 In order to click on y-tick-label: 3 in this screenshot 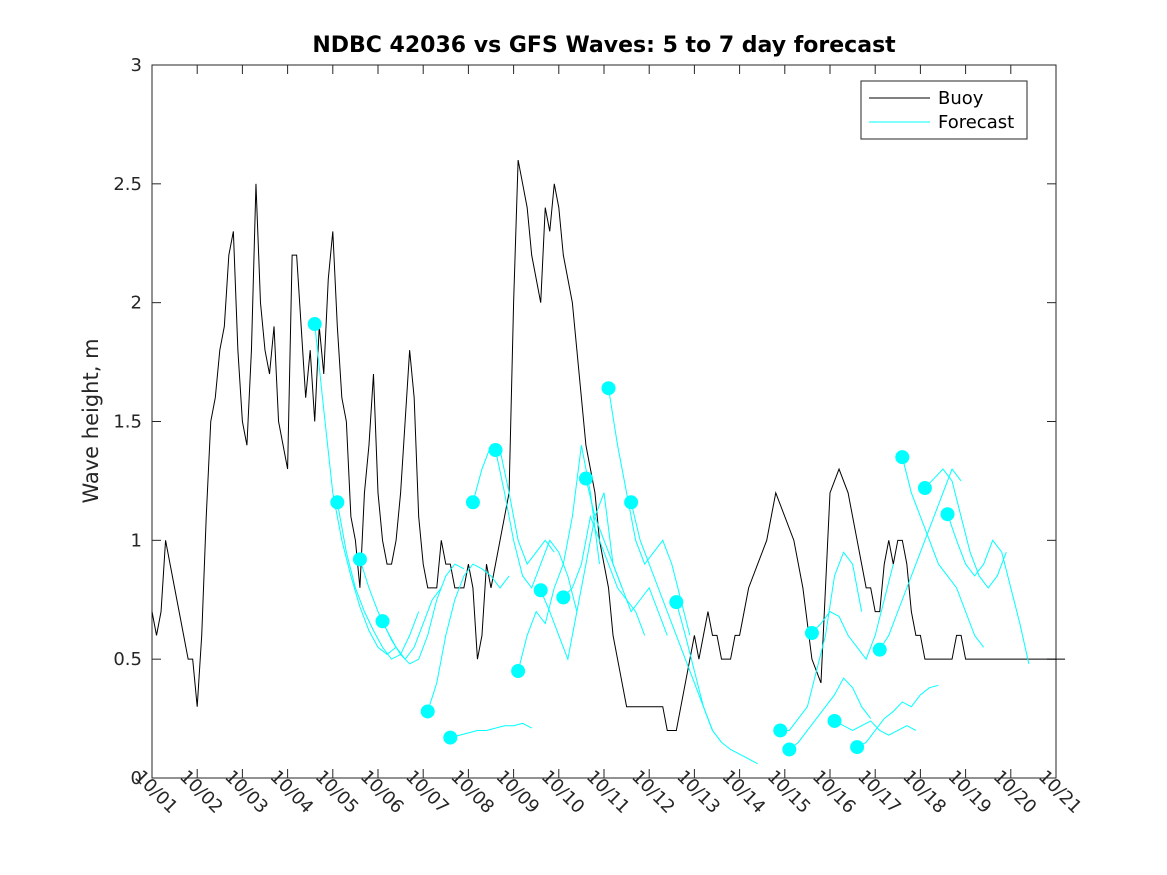, I will do `click(136, 65)`.